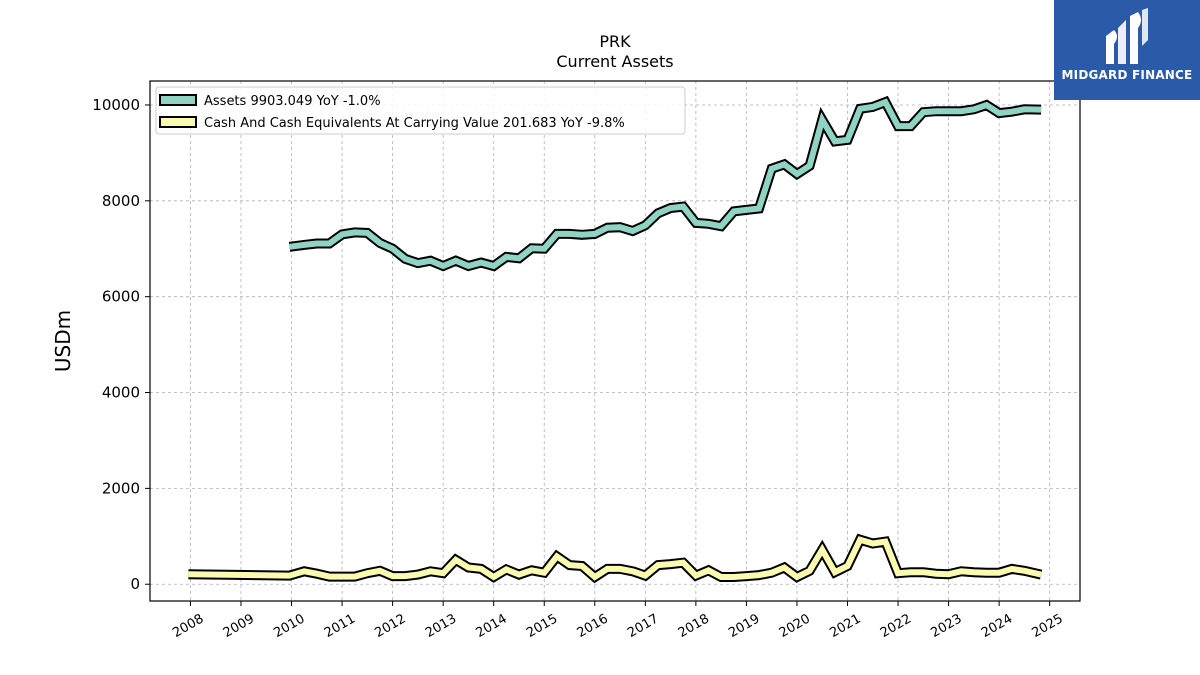 The image size is (1200, 675). I want to click on x-tick-label: 2010, so click(289, 626).